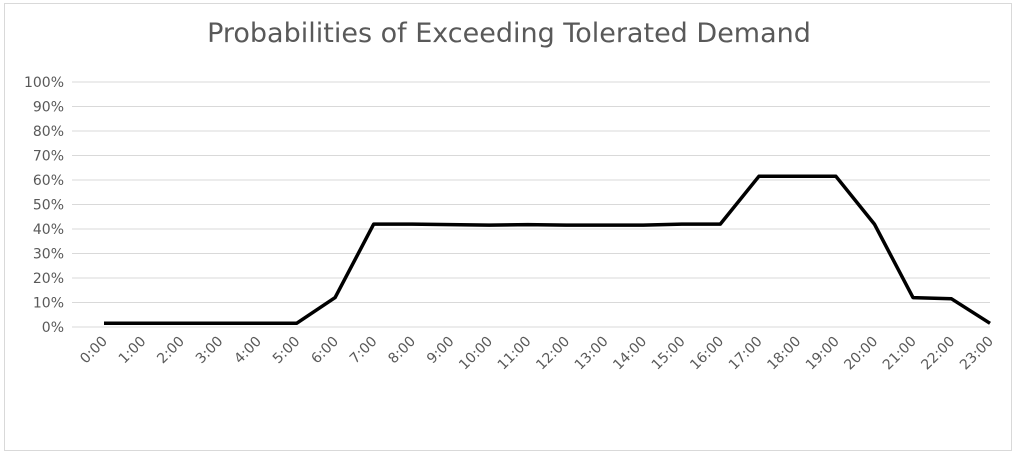  Describe the element at coordinates (938, 354) in the screenshot. I see `x-tick-label: 22:00` at that location.